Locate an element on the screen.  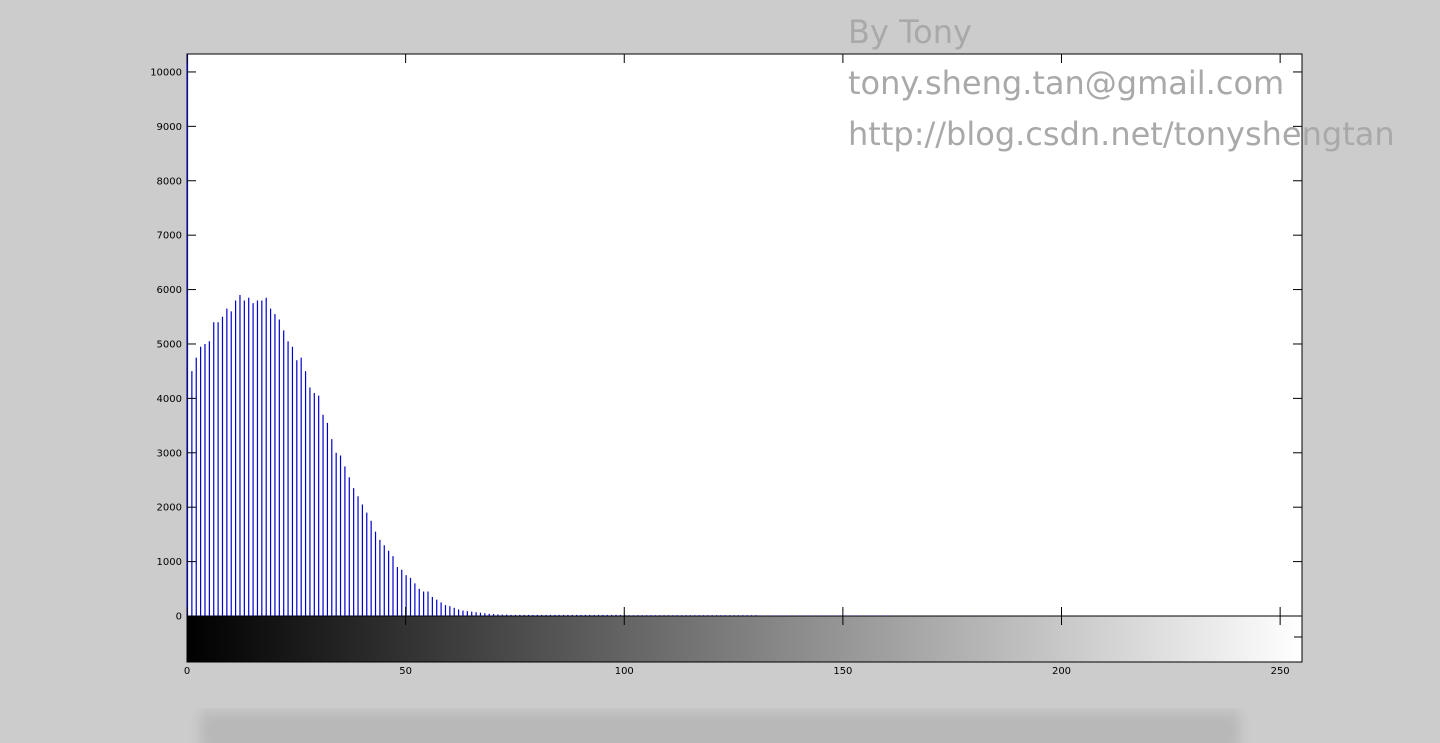
watermark: http://blog.csdn.net/tonyshengtan is located at coordinates (1121, 134).